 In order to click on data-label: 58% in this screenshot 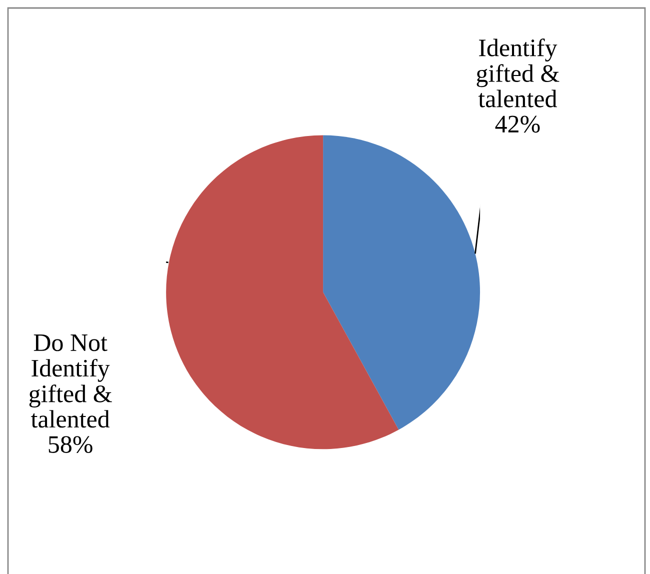, I will do `click(70, 445)`.